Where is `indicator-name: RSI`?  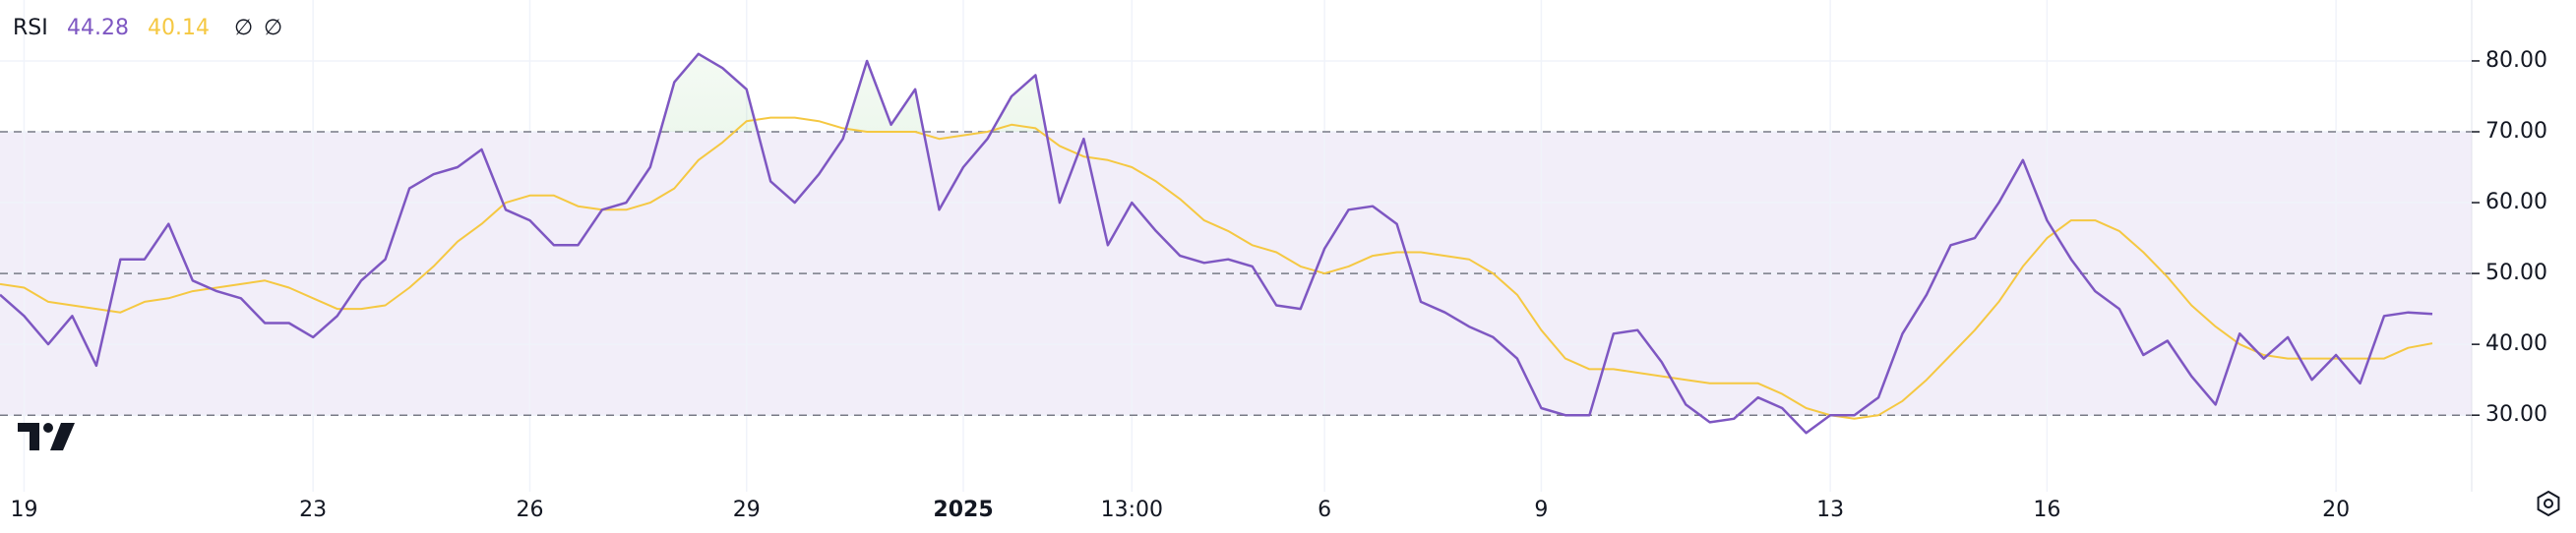 indicator-name: RSI is located at coordinates (30, 28).